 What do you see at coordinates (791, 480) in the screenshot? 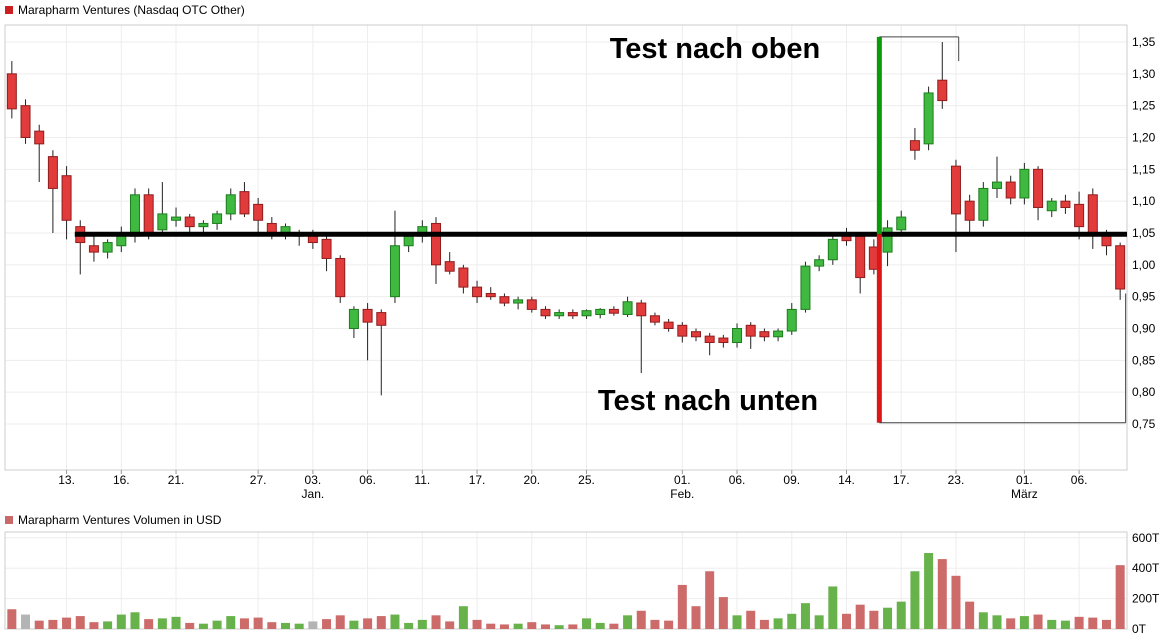
I see `svg-text: 09.` at bounding box center [791, 480].